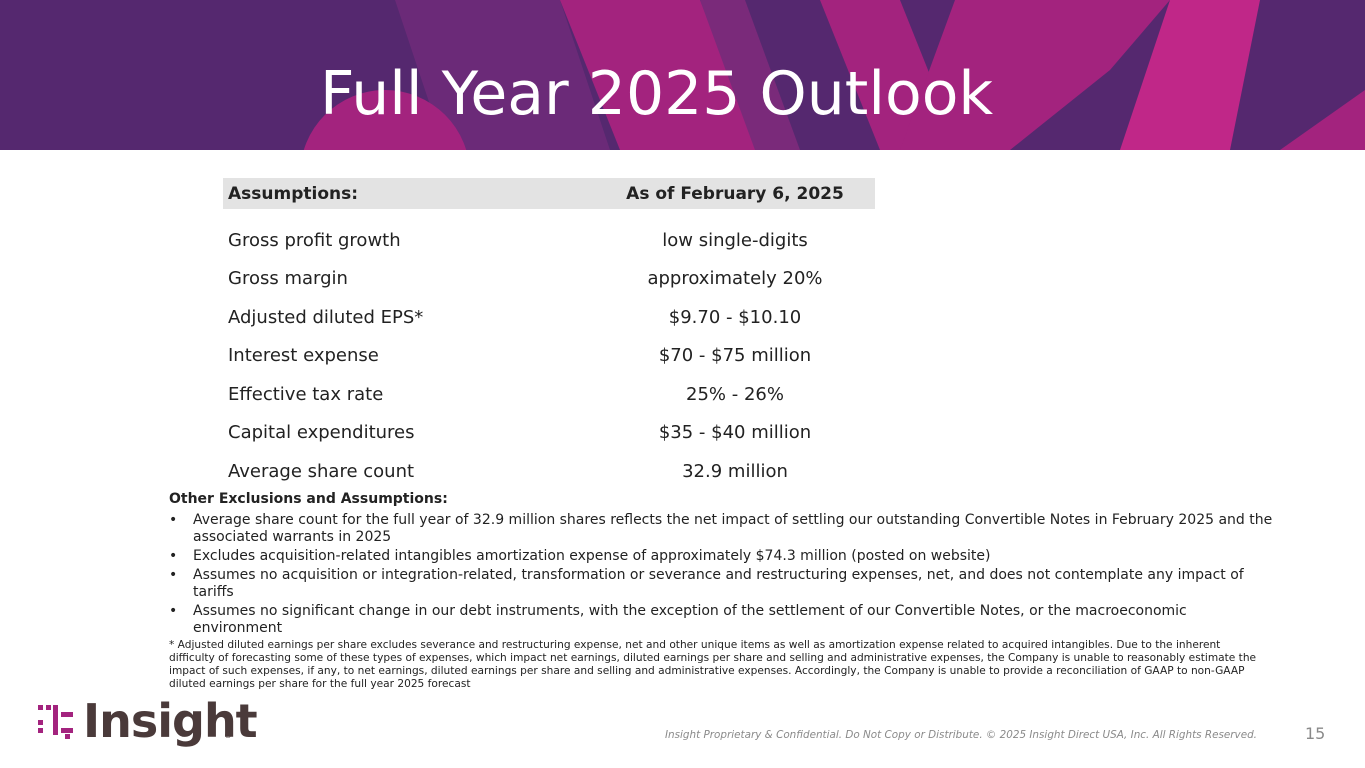 This screenshot has height=768, width=1365. I want to click on logo-wordmark: Insight, so click(170, 721).